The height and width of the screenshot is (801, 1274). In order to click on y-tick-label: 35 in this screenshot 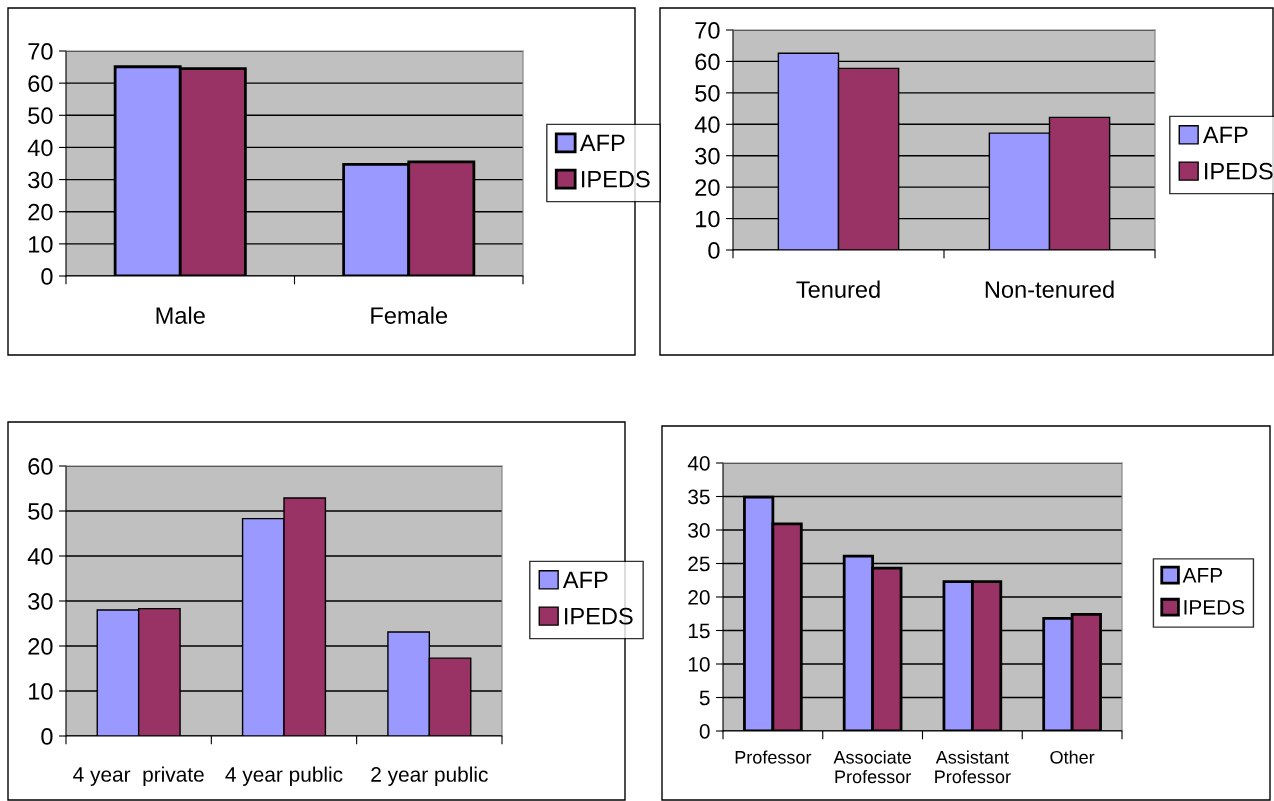, I will do `click(699, 497)`.